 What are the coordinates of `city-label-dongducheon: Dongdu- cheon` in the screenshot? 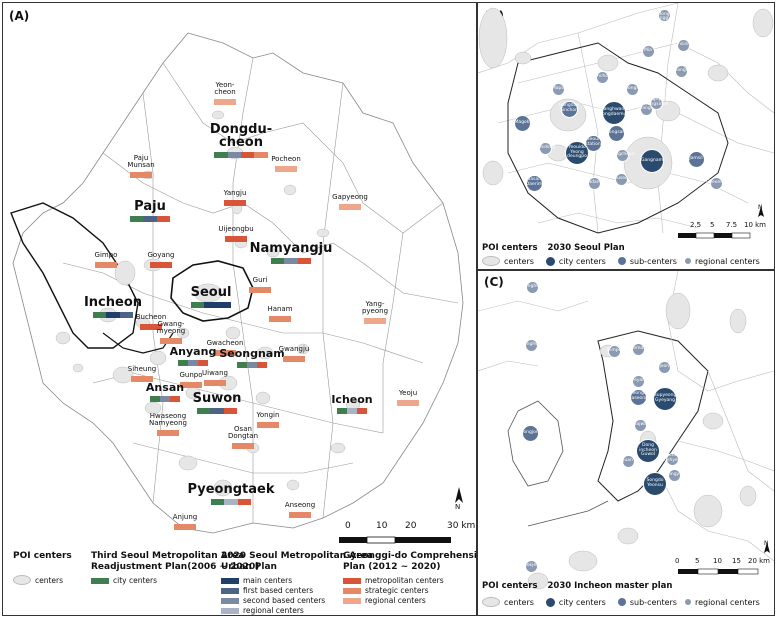 It's located at (241, 136).